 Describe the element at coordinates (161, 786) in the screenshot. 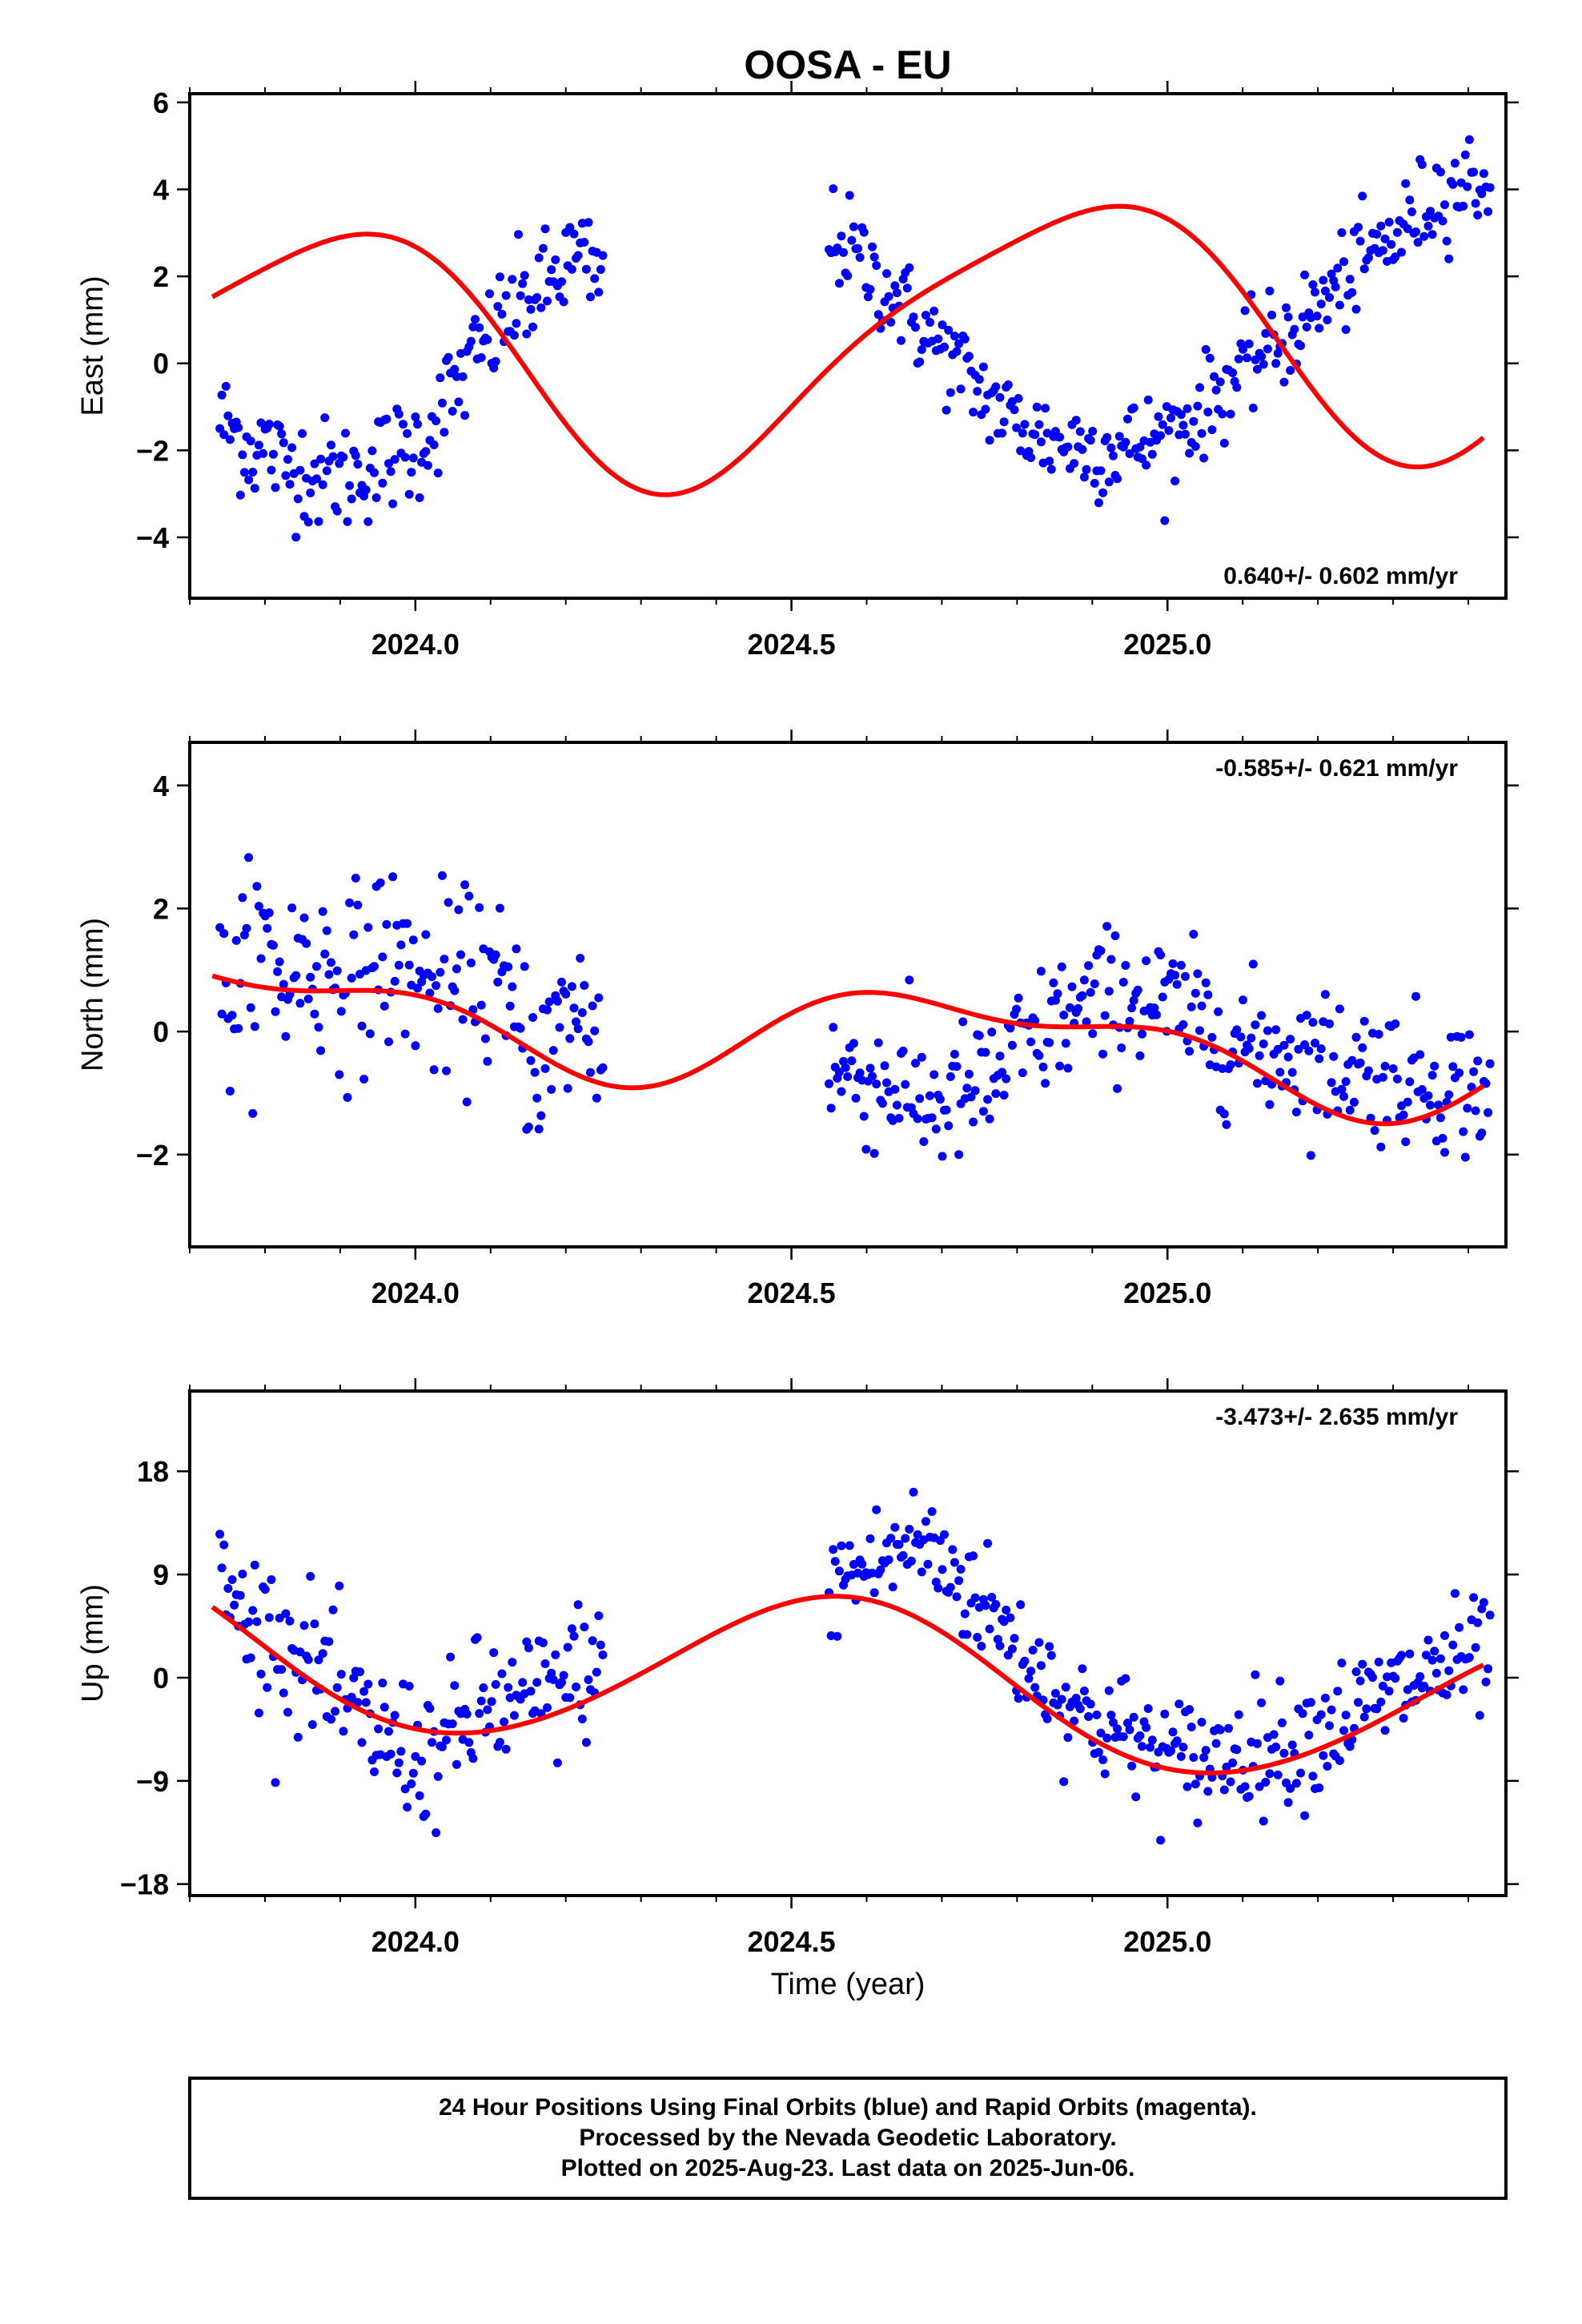

I see `y-tick-label: 4` at that location.